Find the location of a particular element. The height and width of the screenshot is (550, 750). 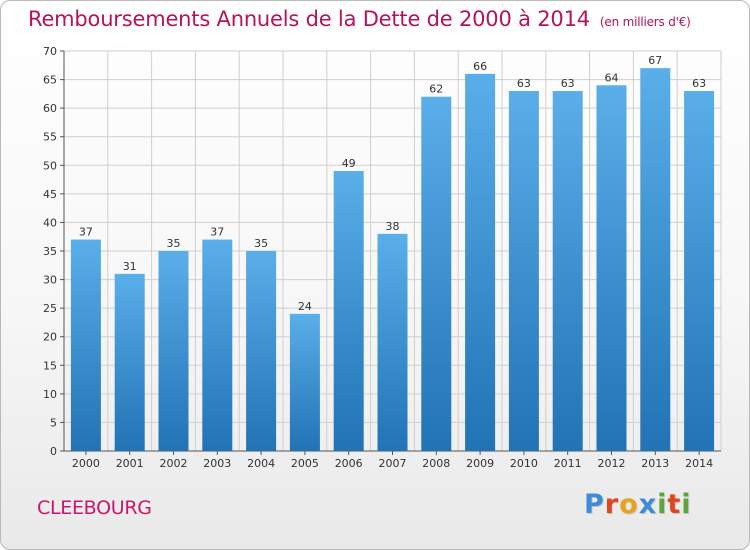

x-tick-label: 2002 is located at coordinates (174, 463).